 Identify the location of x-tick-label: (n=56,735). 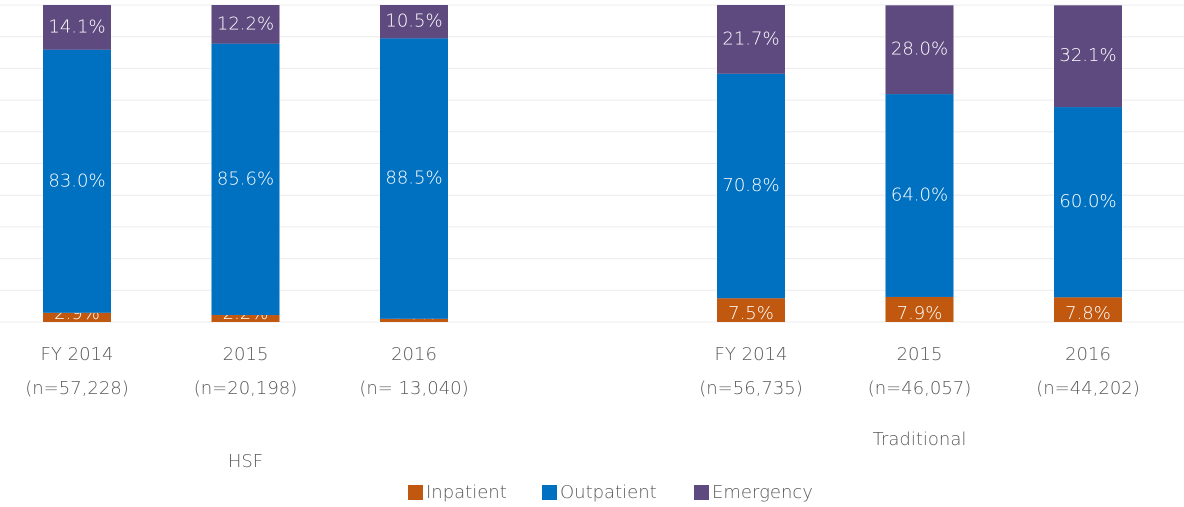
(751, 388).